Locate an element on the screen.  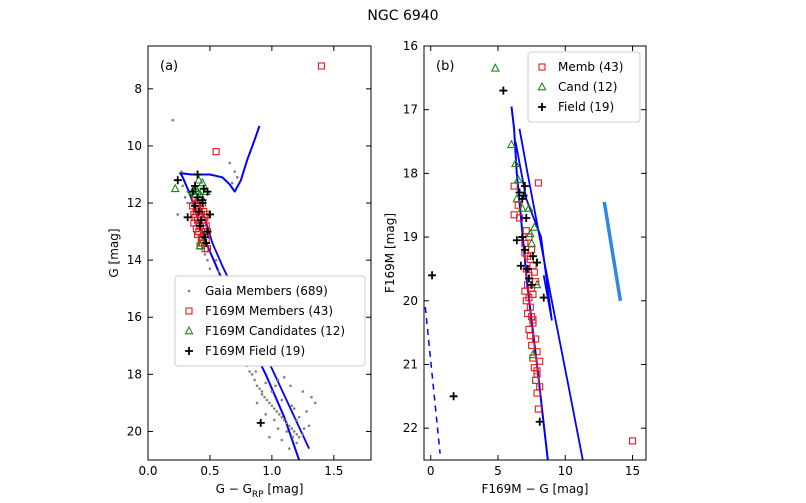
legend-label: F169M Candidates (12) is located at coordinates (275, 331).